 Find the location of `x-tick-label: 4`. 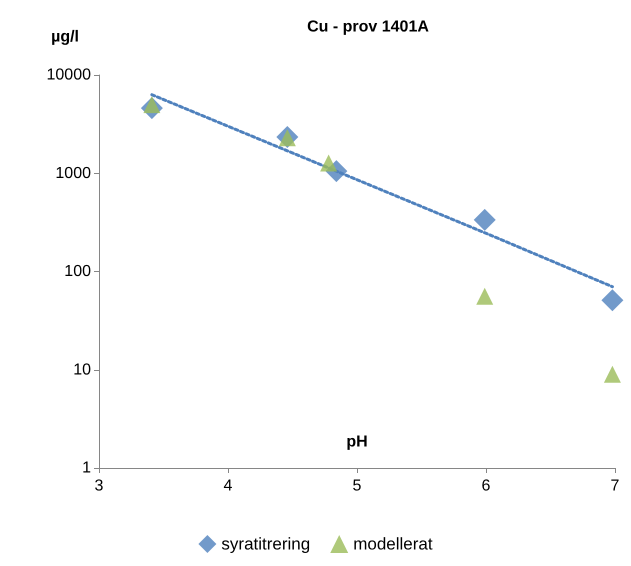

x-tick-label: 4 is located at coordinates (228, 486).